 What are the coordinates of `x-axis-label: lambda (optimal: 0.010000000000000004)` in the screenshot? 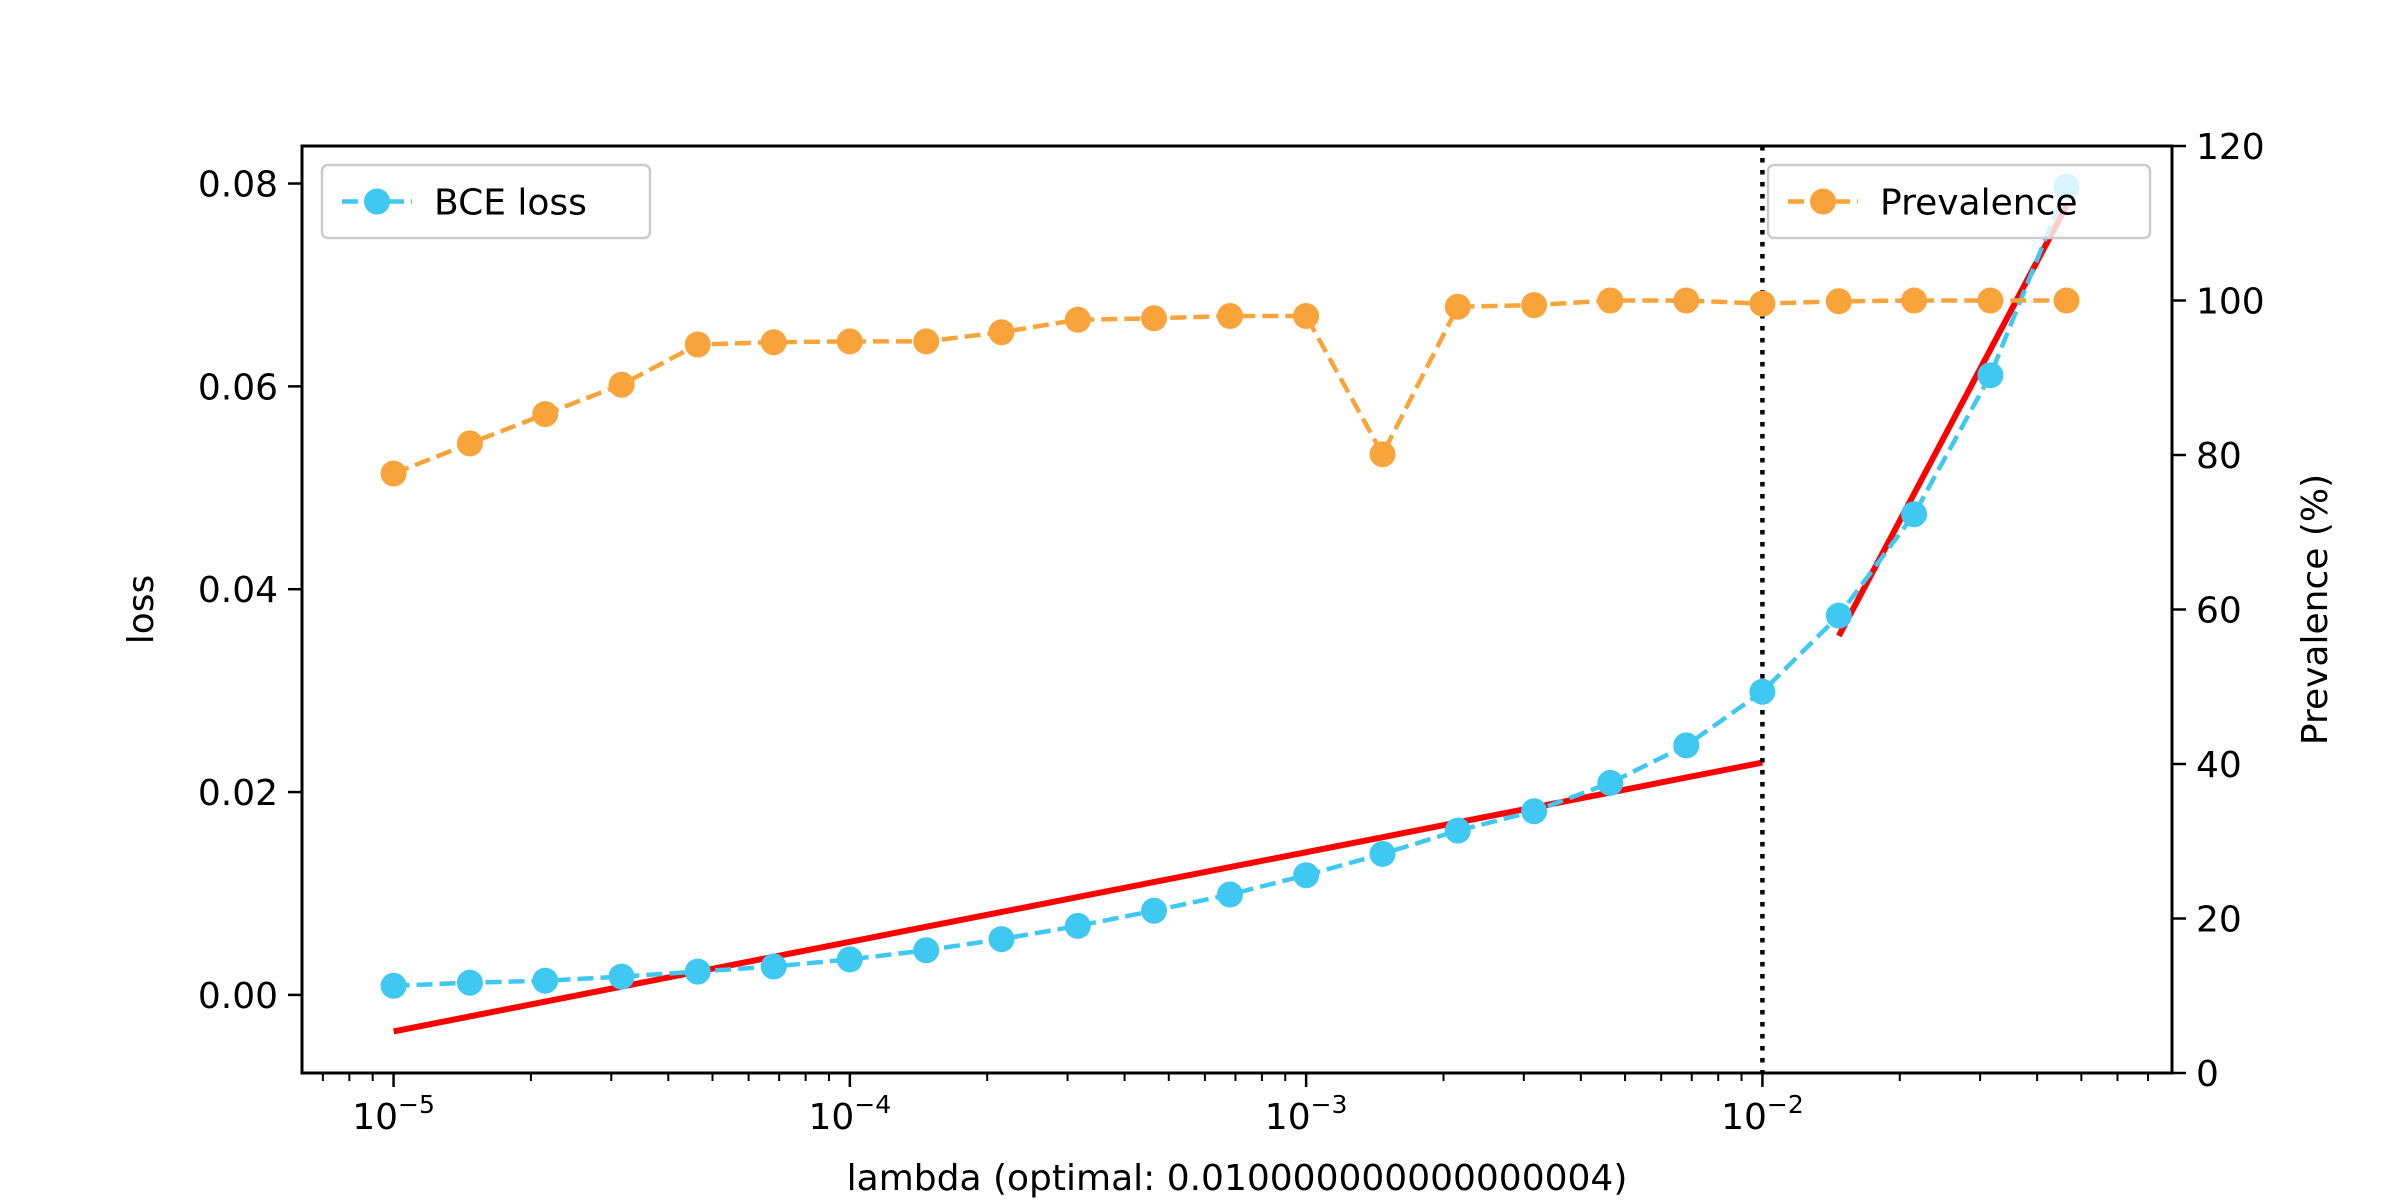 It's located at (1237, 1178).